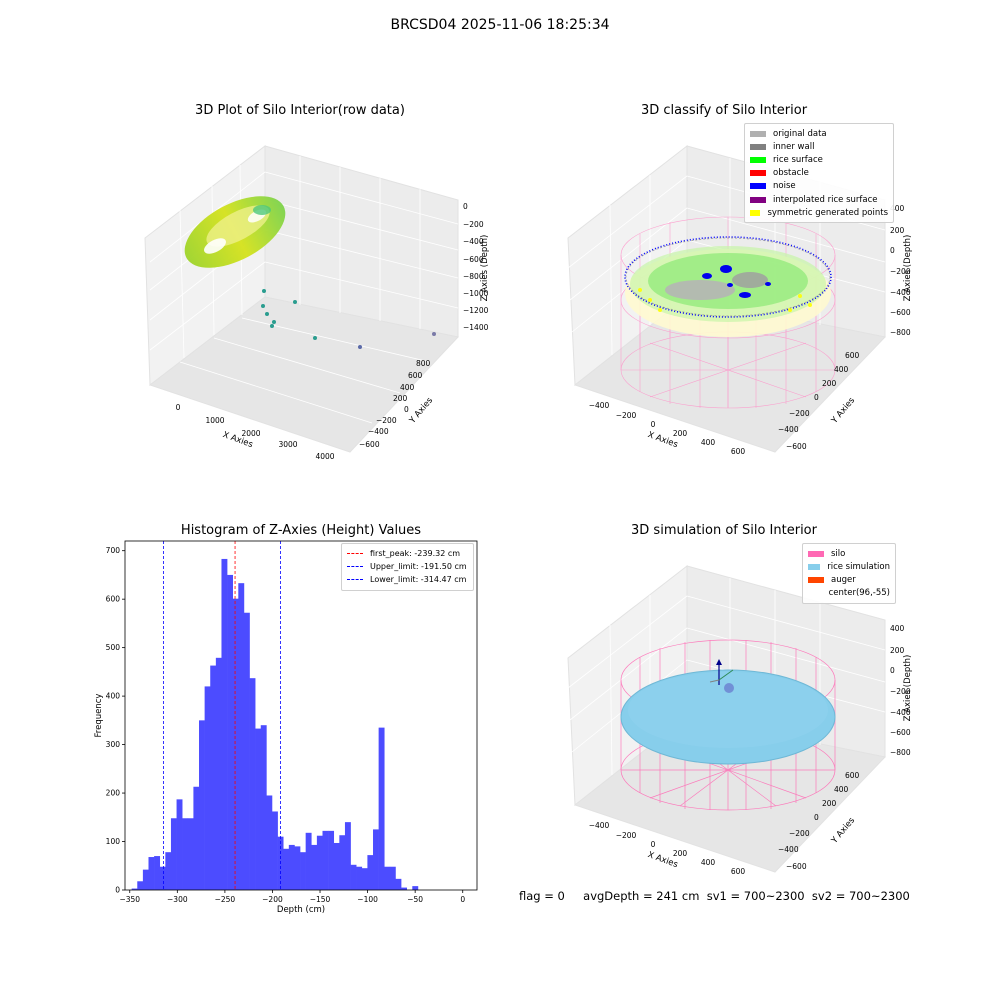  I want to click on legend-item-upper-limit: Upper_limit: -191.50 cm, so click(407, 566).